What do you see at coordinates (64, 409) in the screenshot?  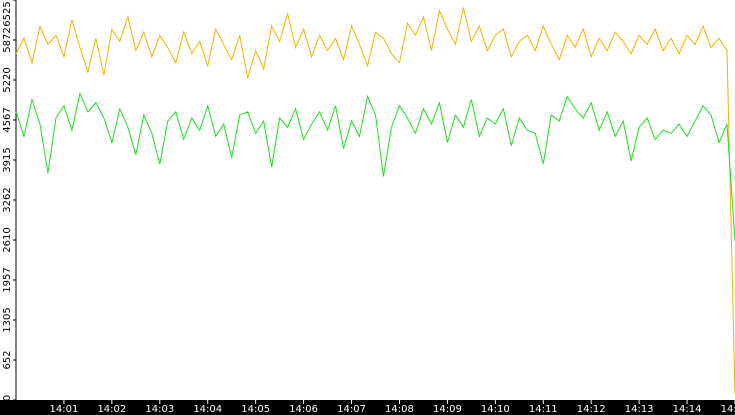 I see `x-tick-label: 14:01` at bounding box center [64, 409].